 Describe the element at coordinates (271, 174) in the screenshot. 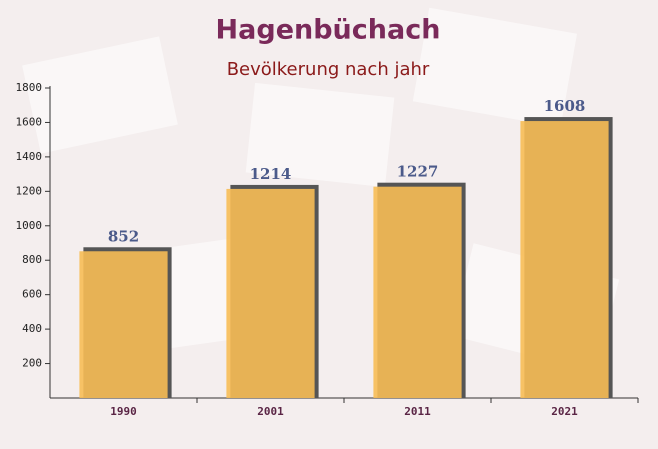

I see `value-label: 1214` at that location.